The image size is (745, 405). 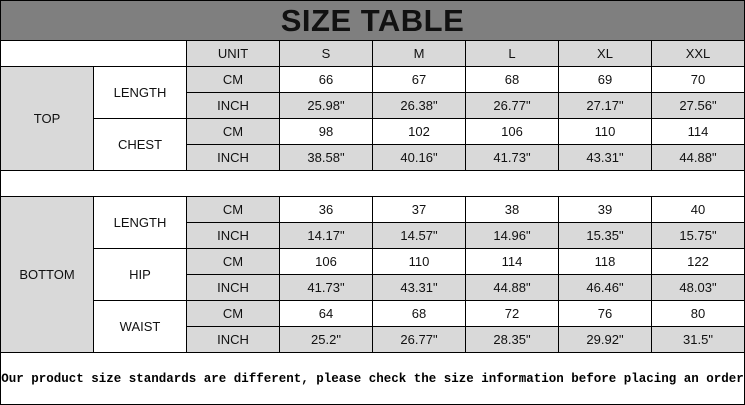 I want to click on value-cell: 66, so click(x=326, y=80).